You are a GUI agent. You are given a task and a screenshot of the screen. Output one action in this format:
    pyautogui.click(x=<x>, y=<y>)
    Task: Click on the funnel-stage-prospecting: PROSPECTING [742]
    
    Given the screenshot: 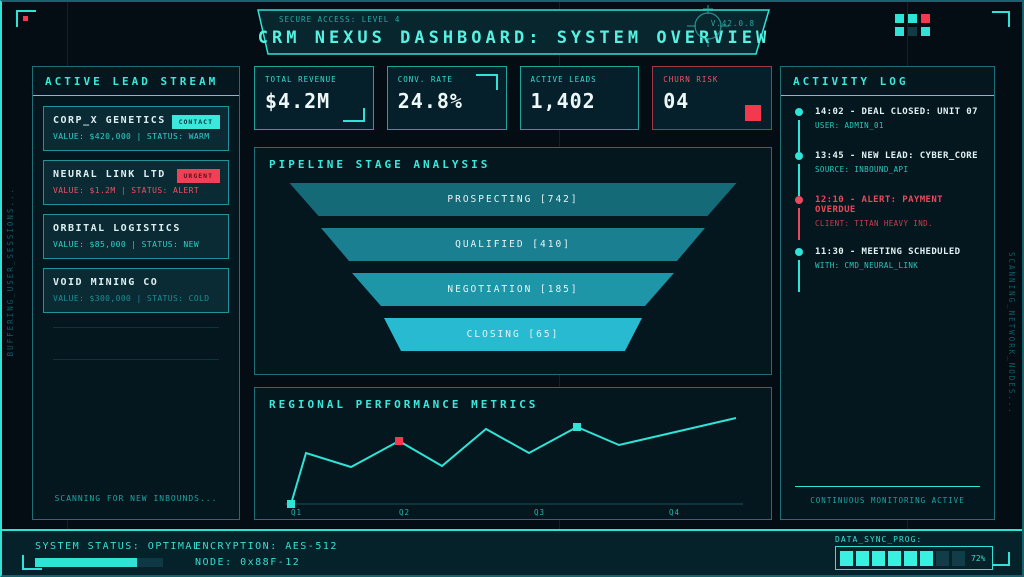 What is the action you would take?
    pyautogui.click(x=513, y=199)
    